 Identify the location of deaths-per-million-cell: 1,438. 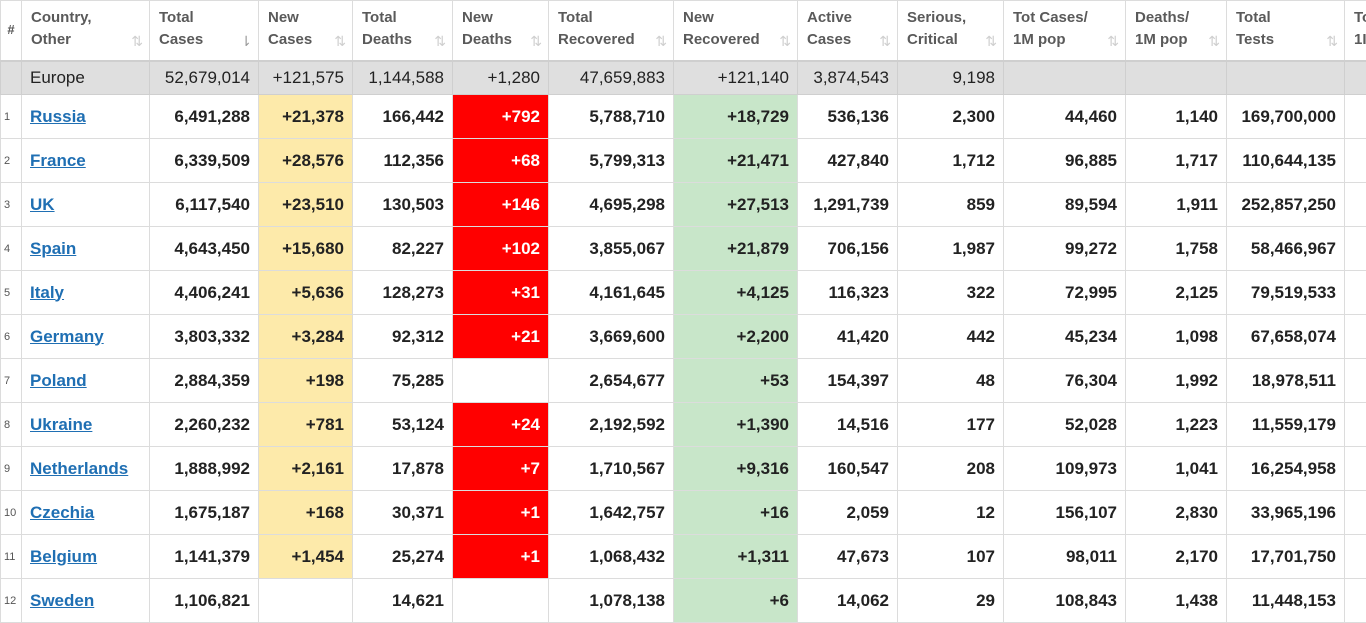
(1176, 600).